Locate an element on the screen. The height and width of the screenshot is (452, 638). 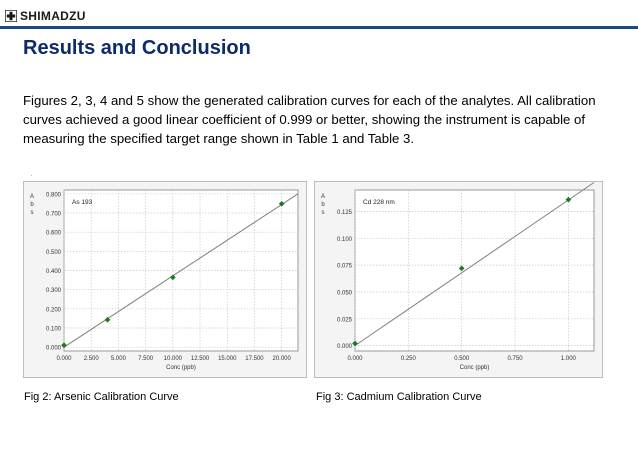
x-tick-label: 0.250 is located at coordinates (409, 359).